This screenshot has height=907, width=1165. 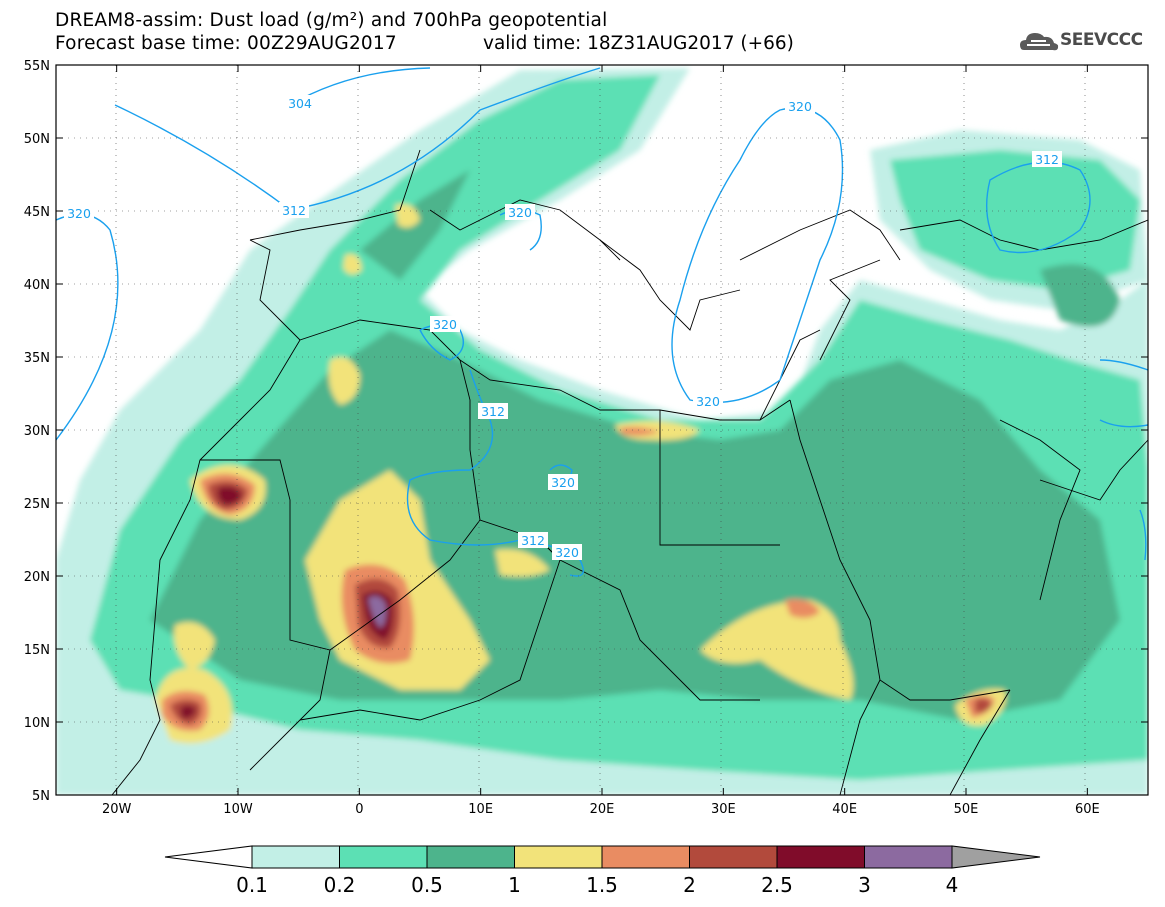 What do you see at coordinates (41, 796) in the screenshot?
I see `lat-tick-label: 5N` at bounding box center [41, 796].